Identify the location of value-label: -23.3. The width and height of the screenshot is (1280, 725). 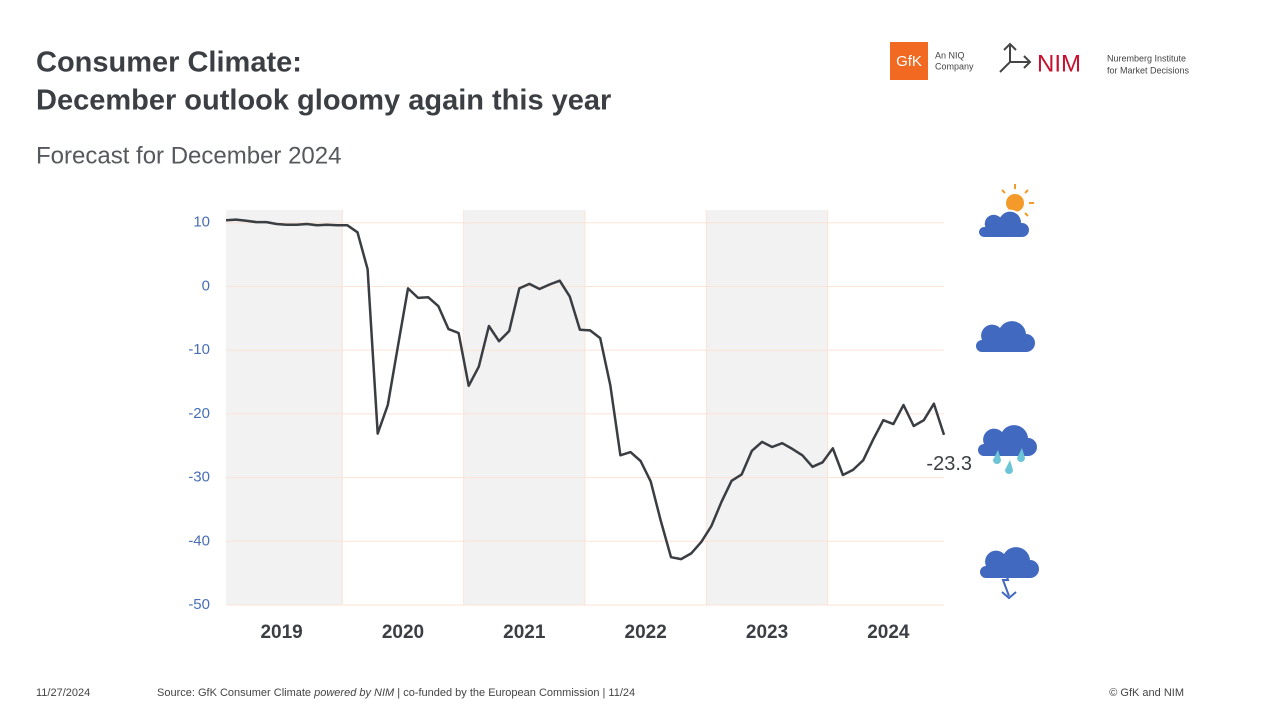
(949, 464).